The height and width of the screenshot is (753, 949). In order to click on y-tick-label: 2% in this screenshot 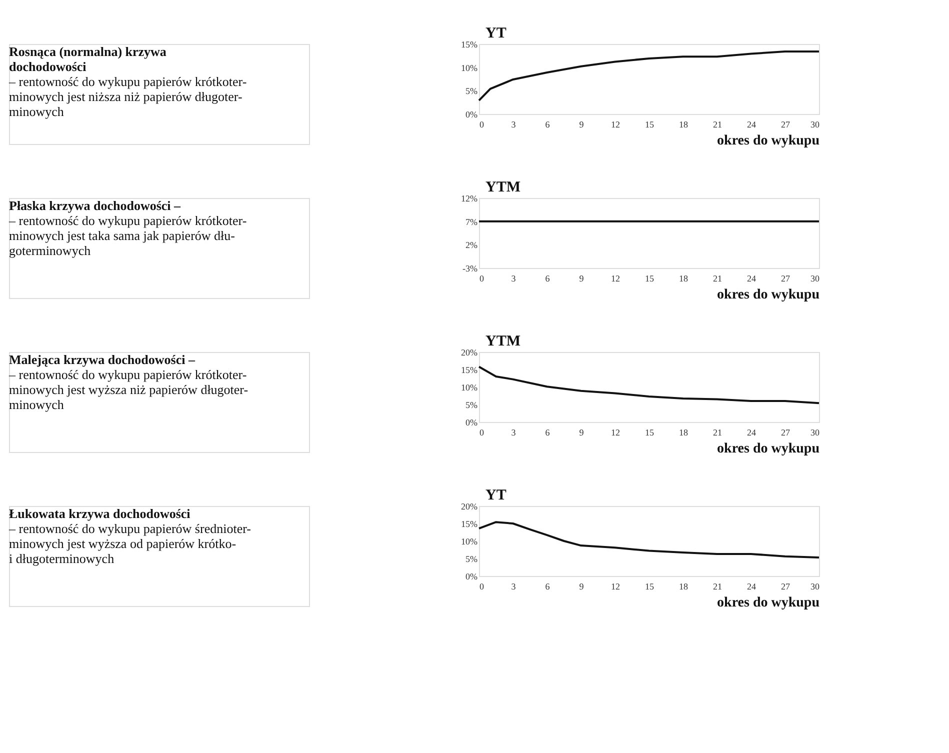, I will do `click(472, 245)`.